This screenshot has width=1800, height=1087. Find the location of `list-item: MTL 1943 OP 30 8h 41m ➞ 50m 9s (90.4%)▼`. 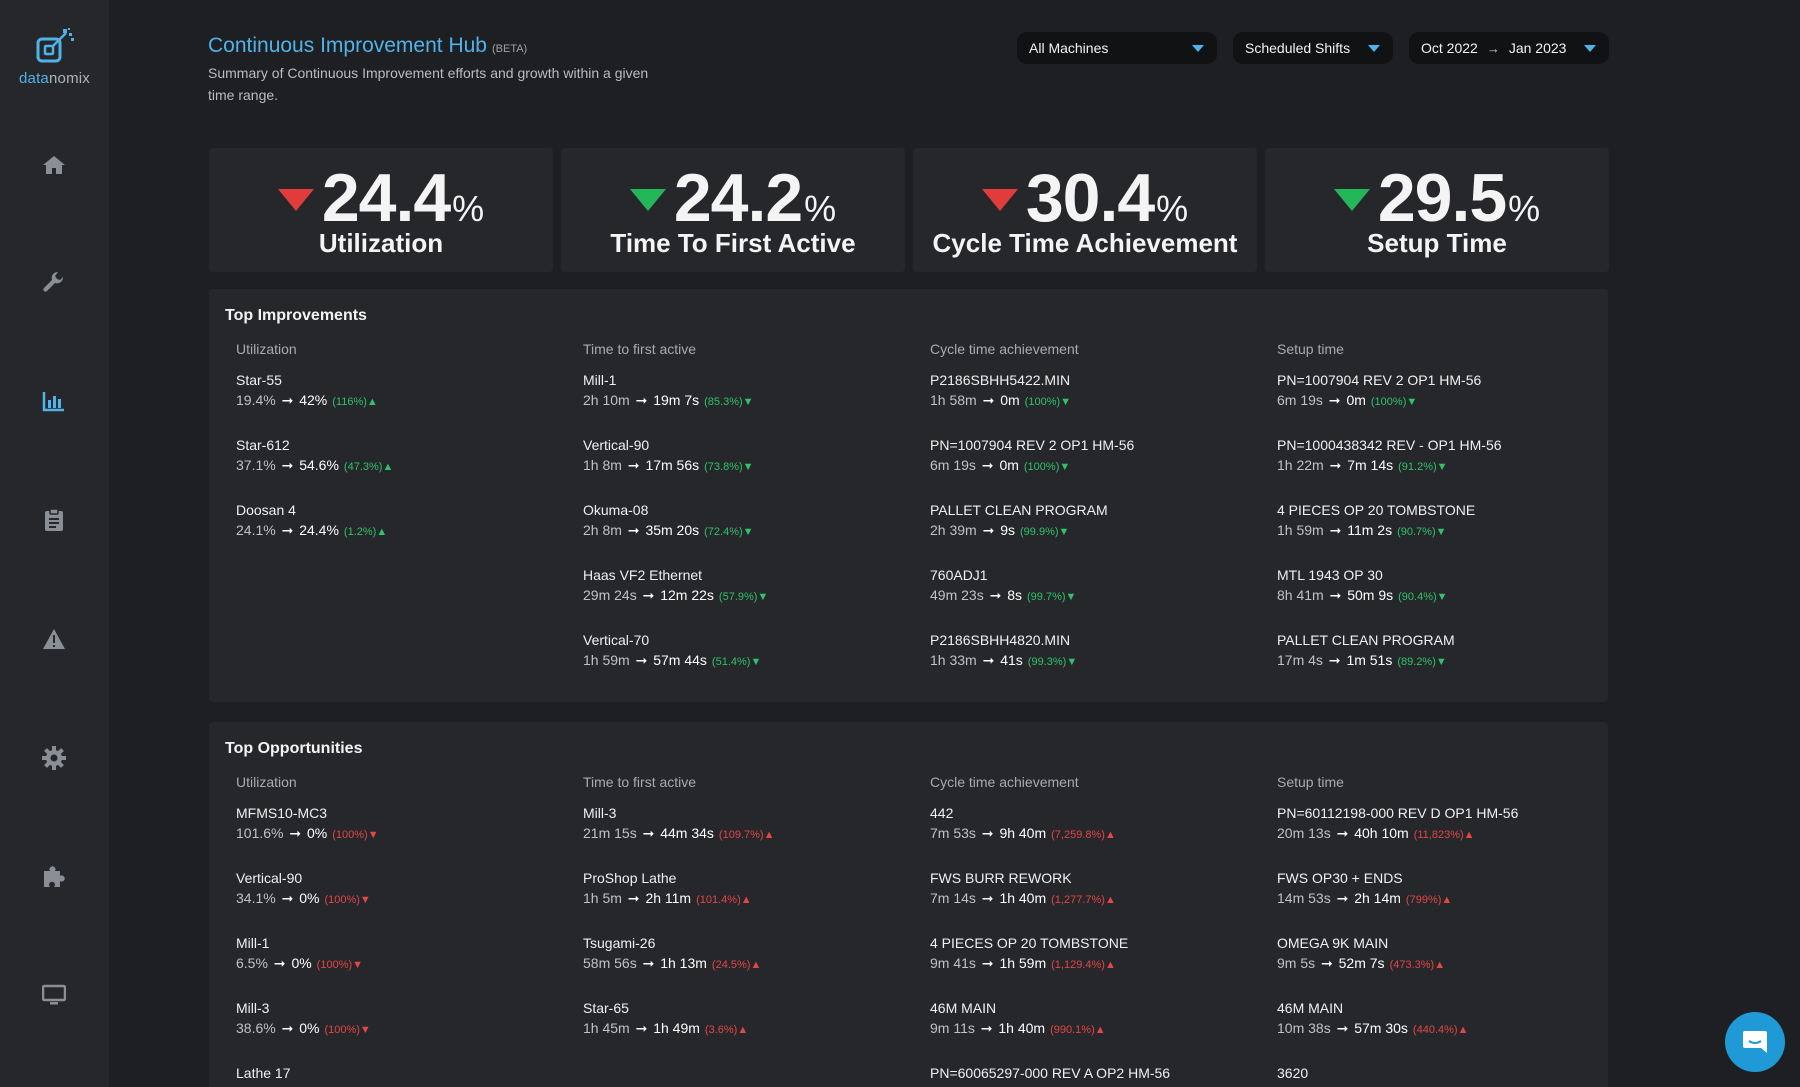

list-item: MTL 1943 OP 30 8h 41m ➞ 50m 9s (90.4%)▼ is located at coordinates (1442, 598).